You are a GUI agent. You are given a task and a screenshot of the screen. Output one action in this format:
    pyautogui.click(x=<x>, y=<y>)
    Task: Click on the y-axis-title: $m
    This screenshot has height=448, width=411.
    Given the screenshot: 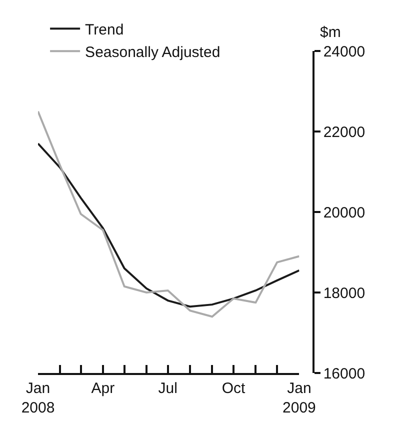 What is the action you would take?
    pyautogui.click(x=330, y=32)
    